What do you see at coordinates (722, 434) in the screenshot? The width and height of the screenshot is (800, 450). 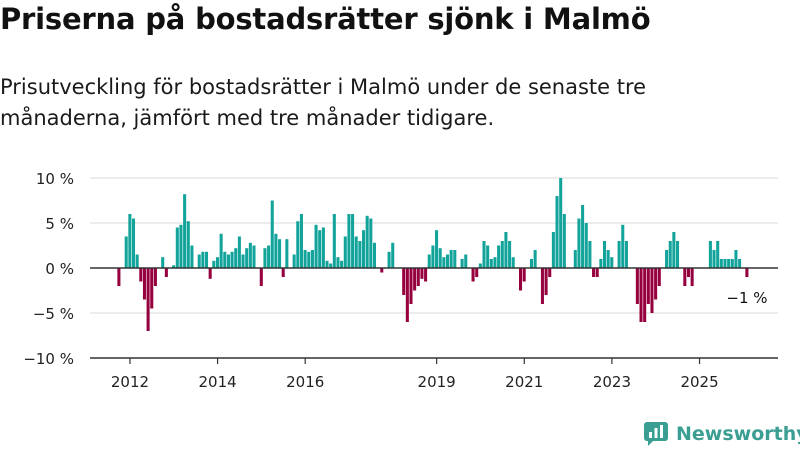 I see `brand-logo: Newsworthy` at bounding box center [722, 434].